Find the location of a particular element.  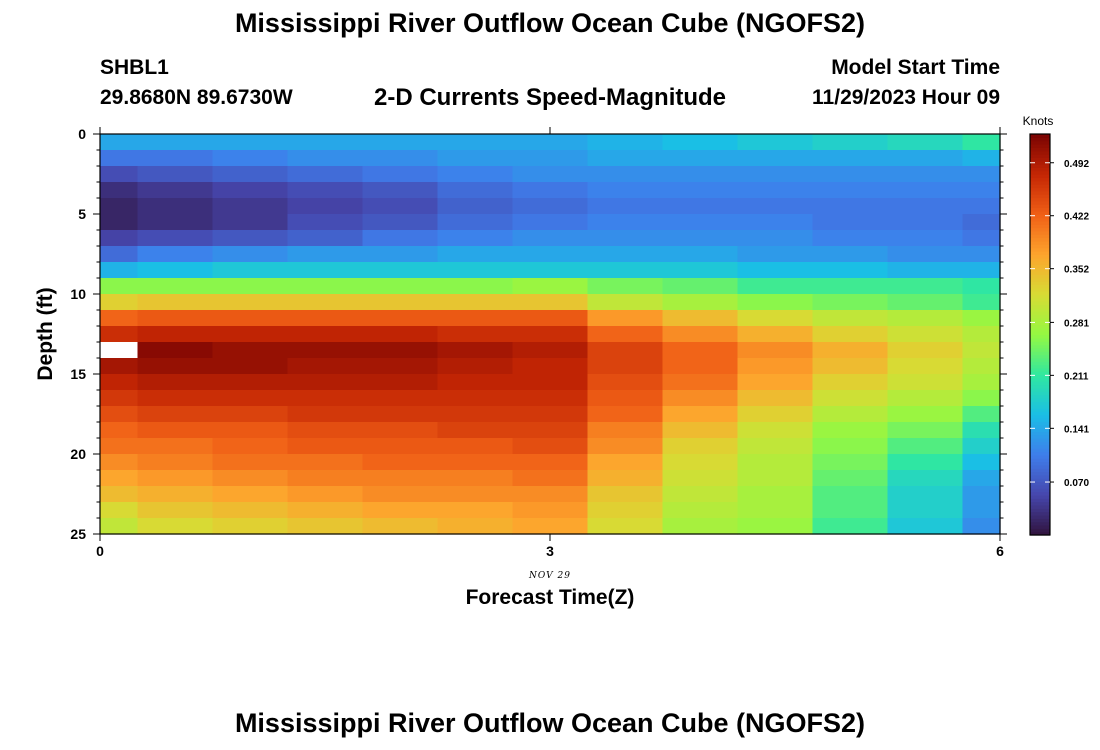

colorbar-tick-label: 0.352 is located at coordinates (1076, 270).